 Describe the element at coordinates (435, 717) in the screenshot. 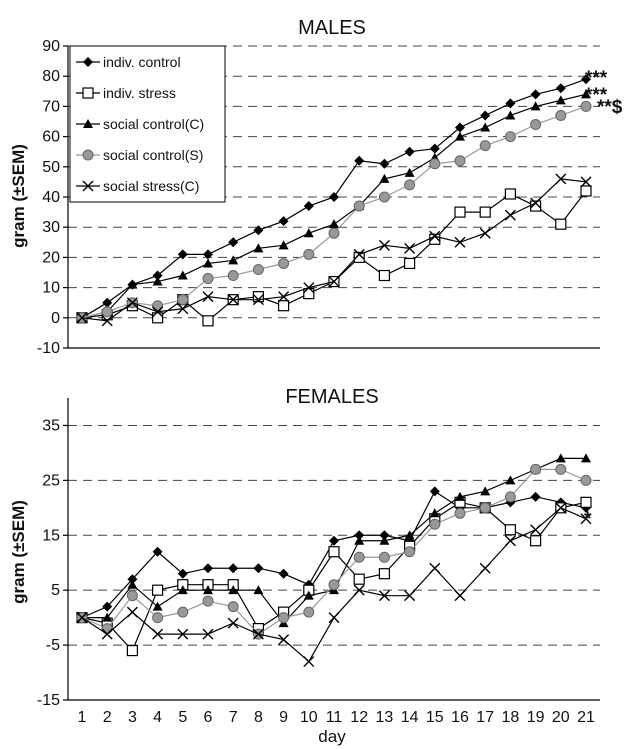

I see `females-x-tick-label: 15` at that location.